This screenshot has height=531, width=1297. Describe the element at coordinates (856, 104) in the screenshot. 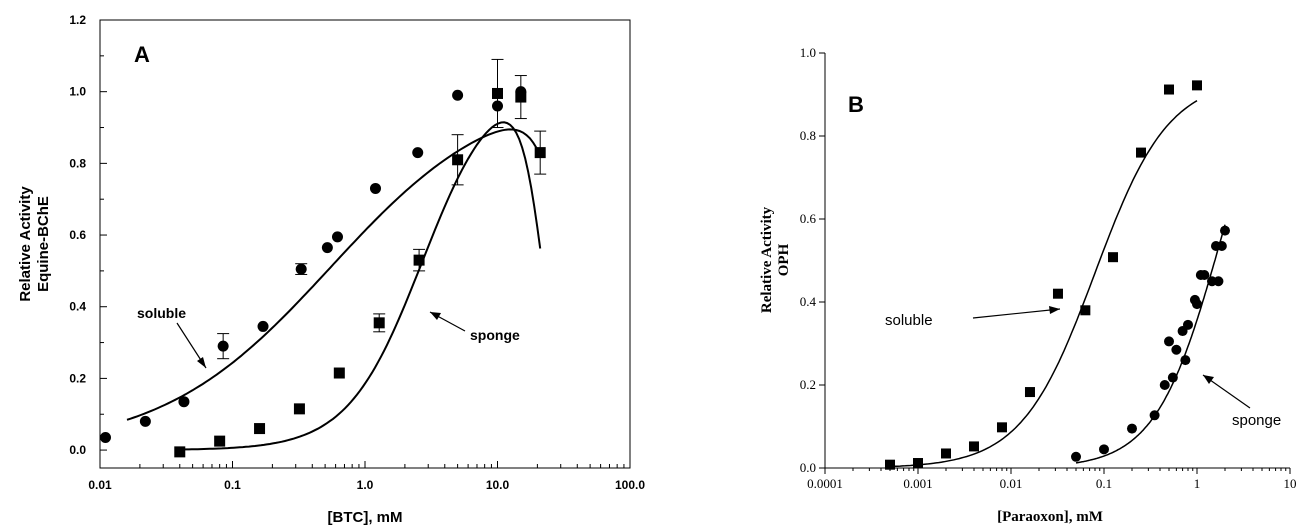

I see `panel-b-label: B` at that location.